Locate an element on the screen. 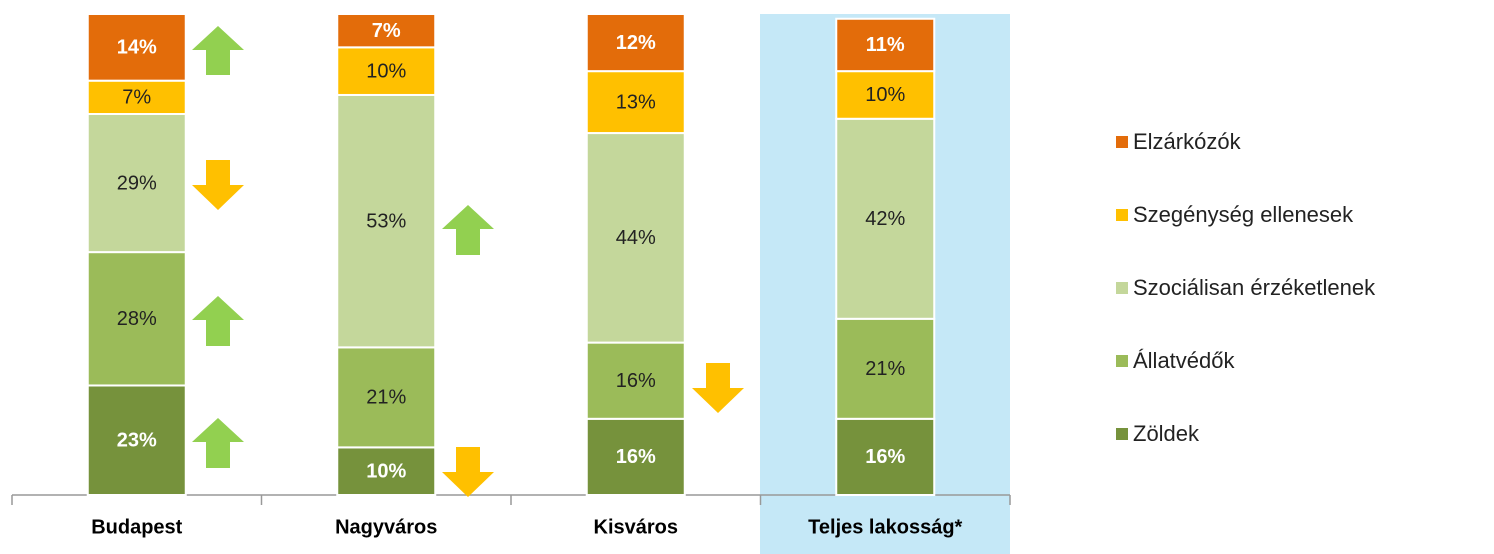 The image size is (1494, 554). value-label: 11% is located at coordinates (885, 45).